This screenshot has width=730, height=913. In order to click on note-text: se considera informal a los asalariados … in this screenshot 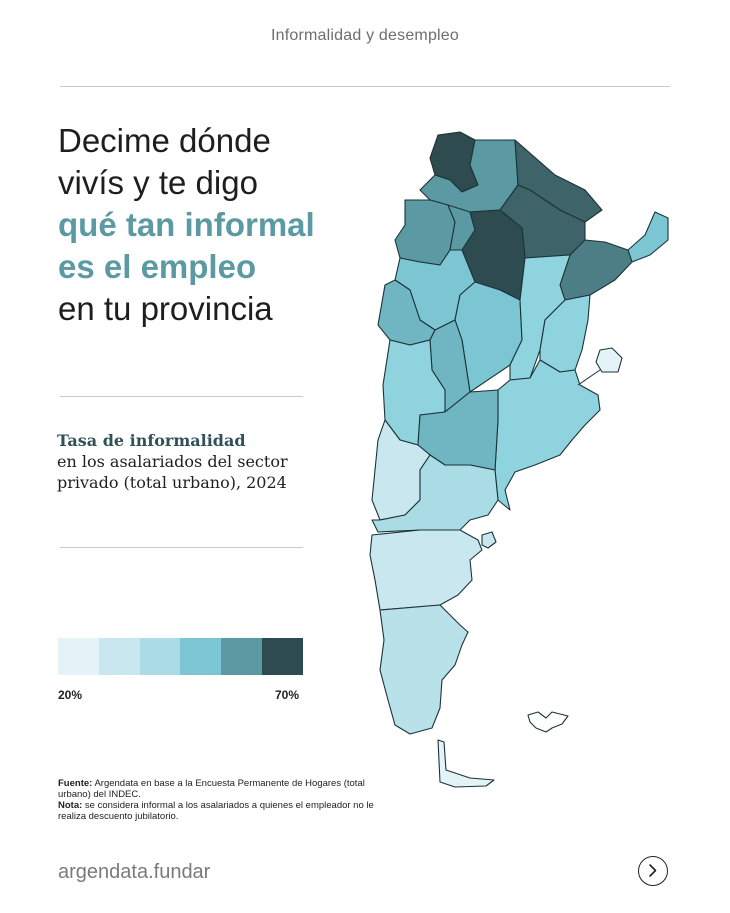, I will do `click(216, 811)`.